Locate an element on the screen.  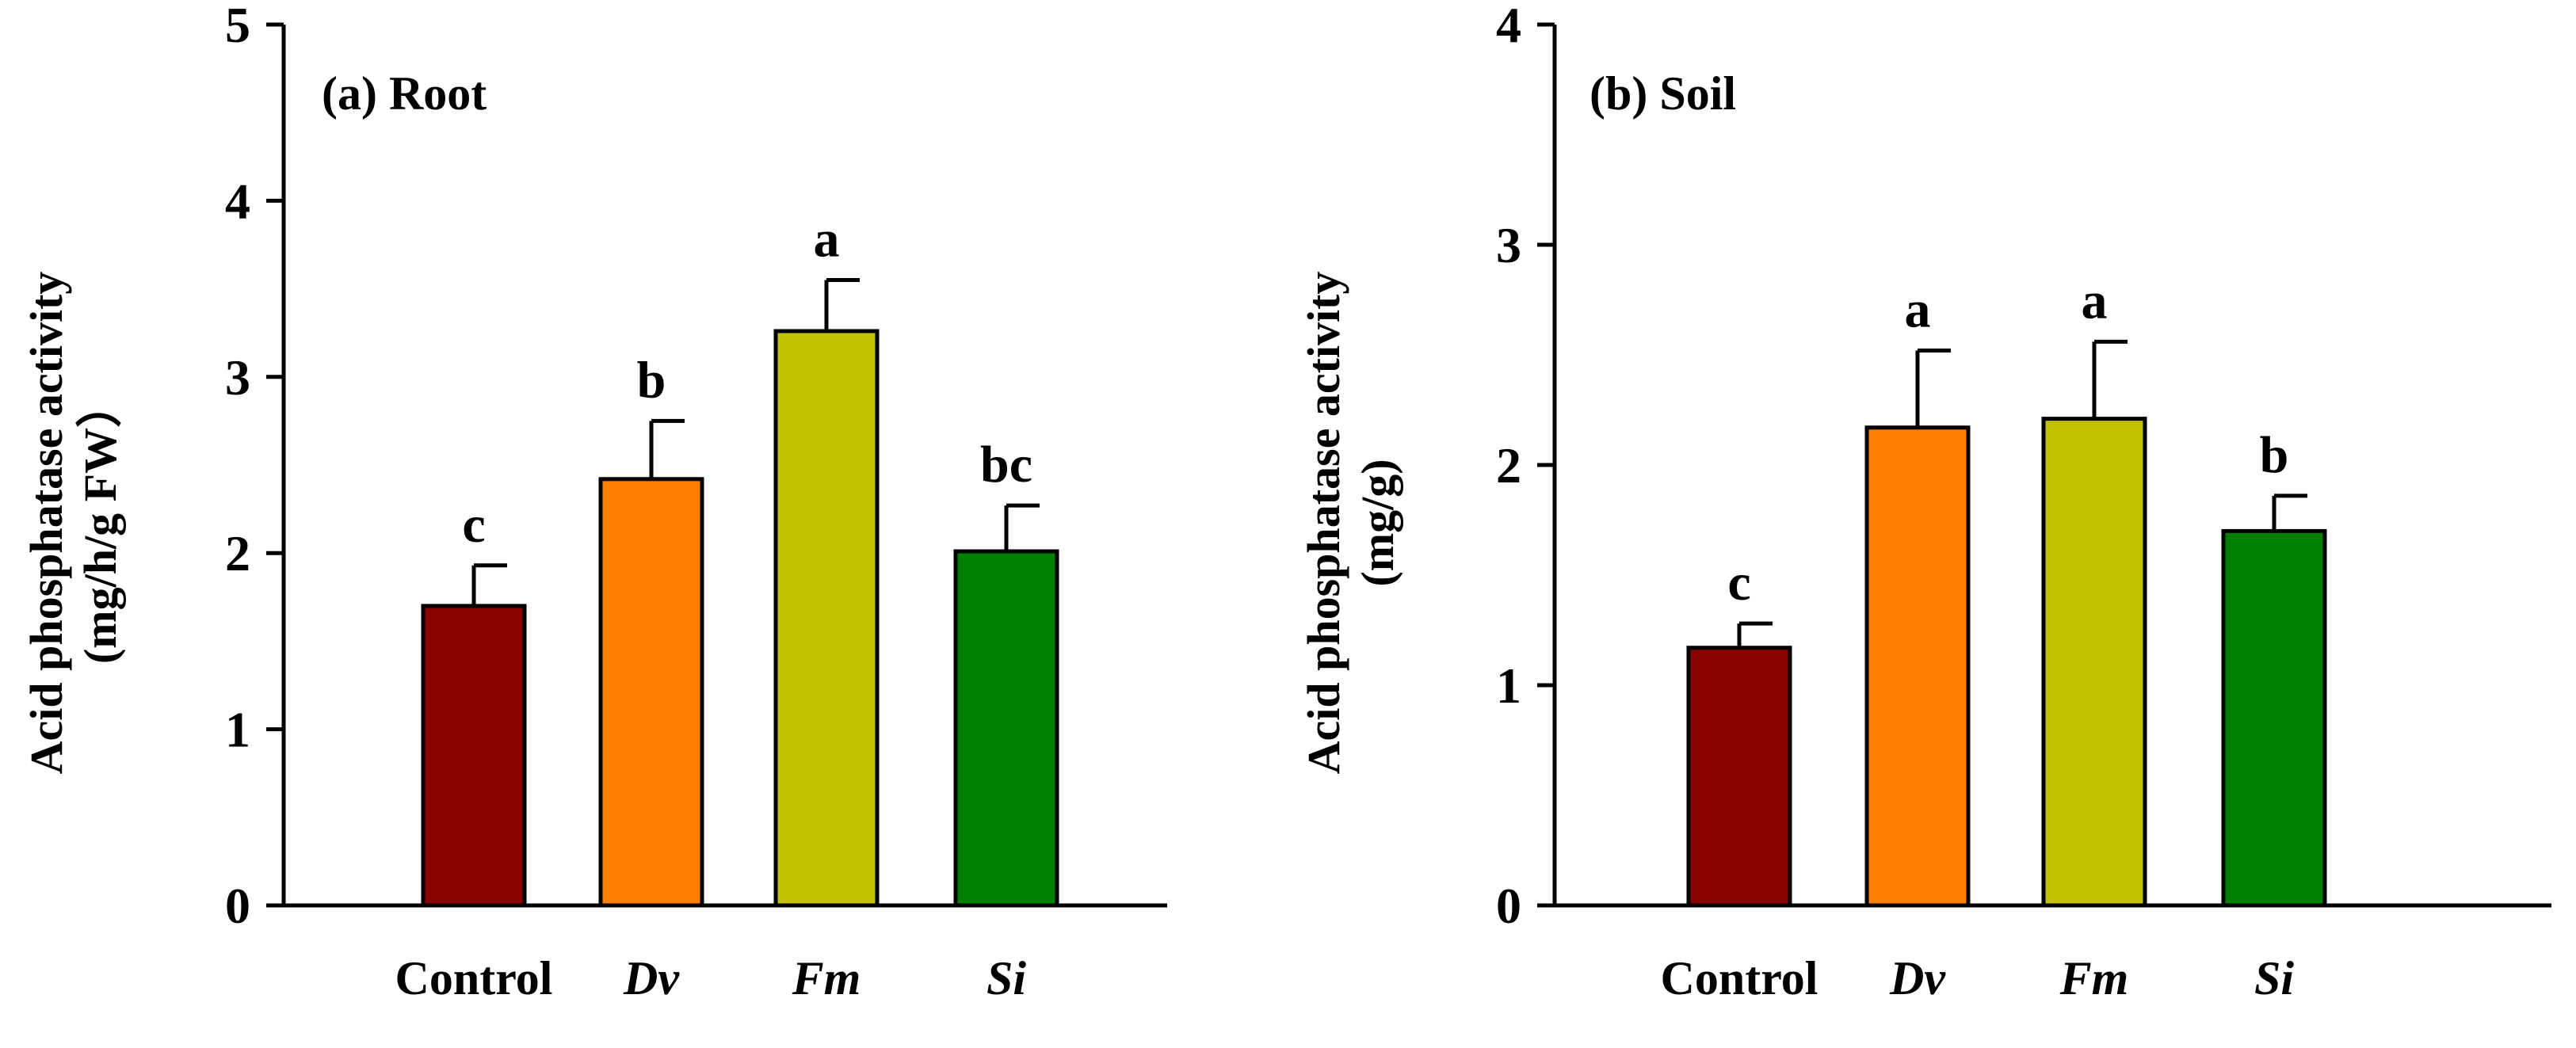
significance-letter: bc is located at coordinates (1006, 465).